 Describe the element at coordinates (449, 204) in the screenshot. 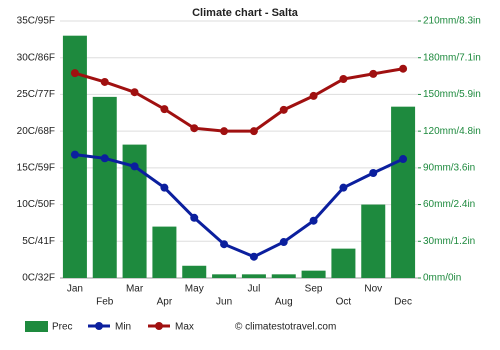

I see `y2-tick-label: 60mm/2.4in` at that location.